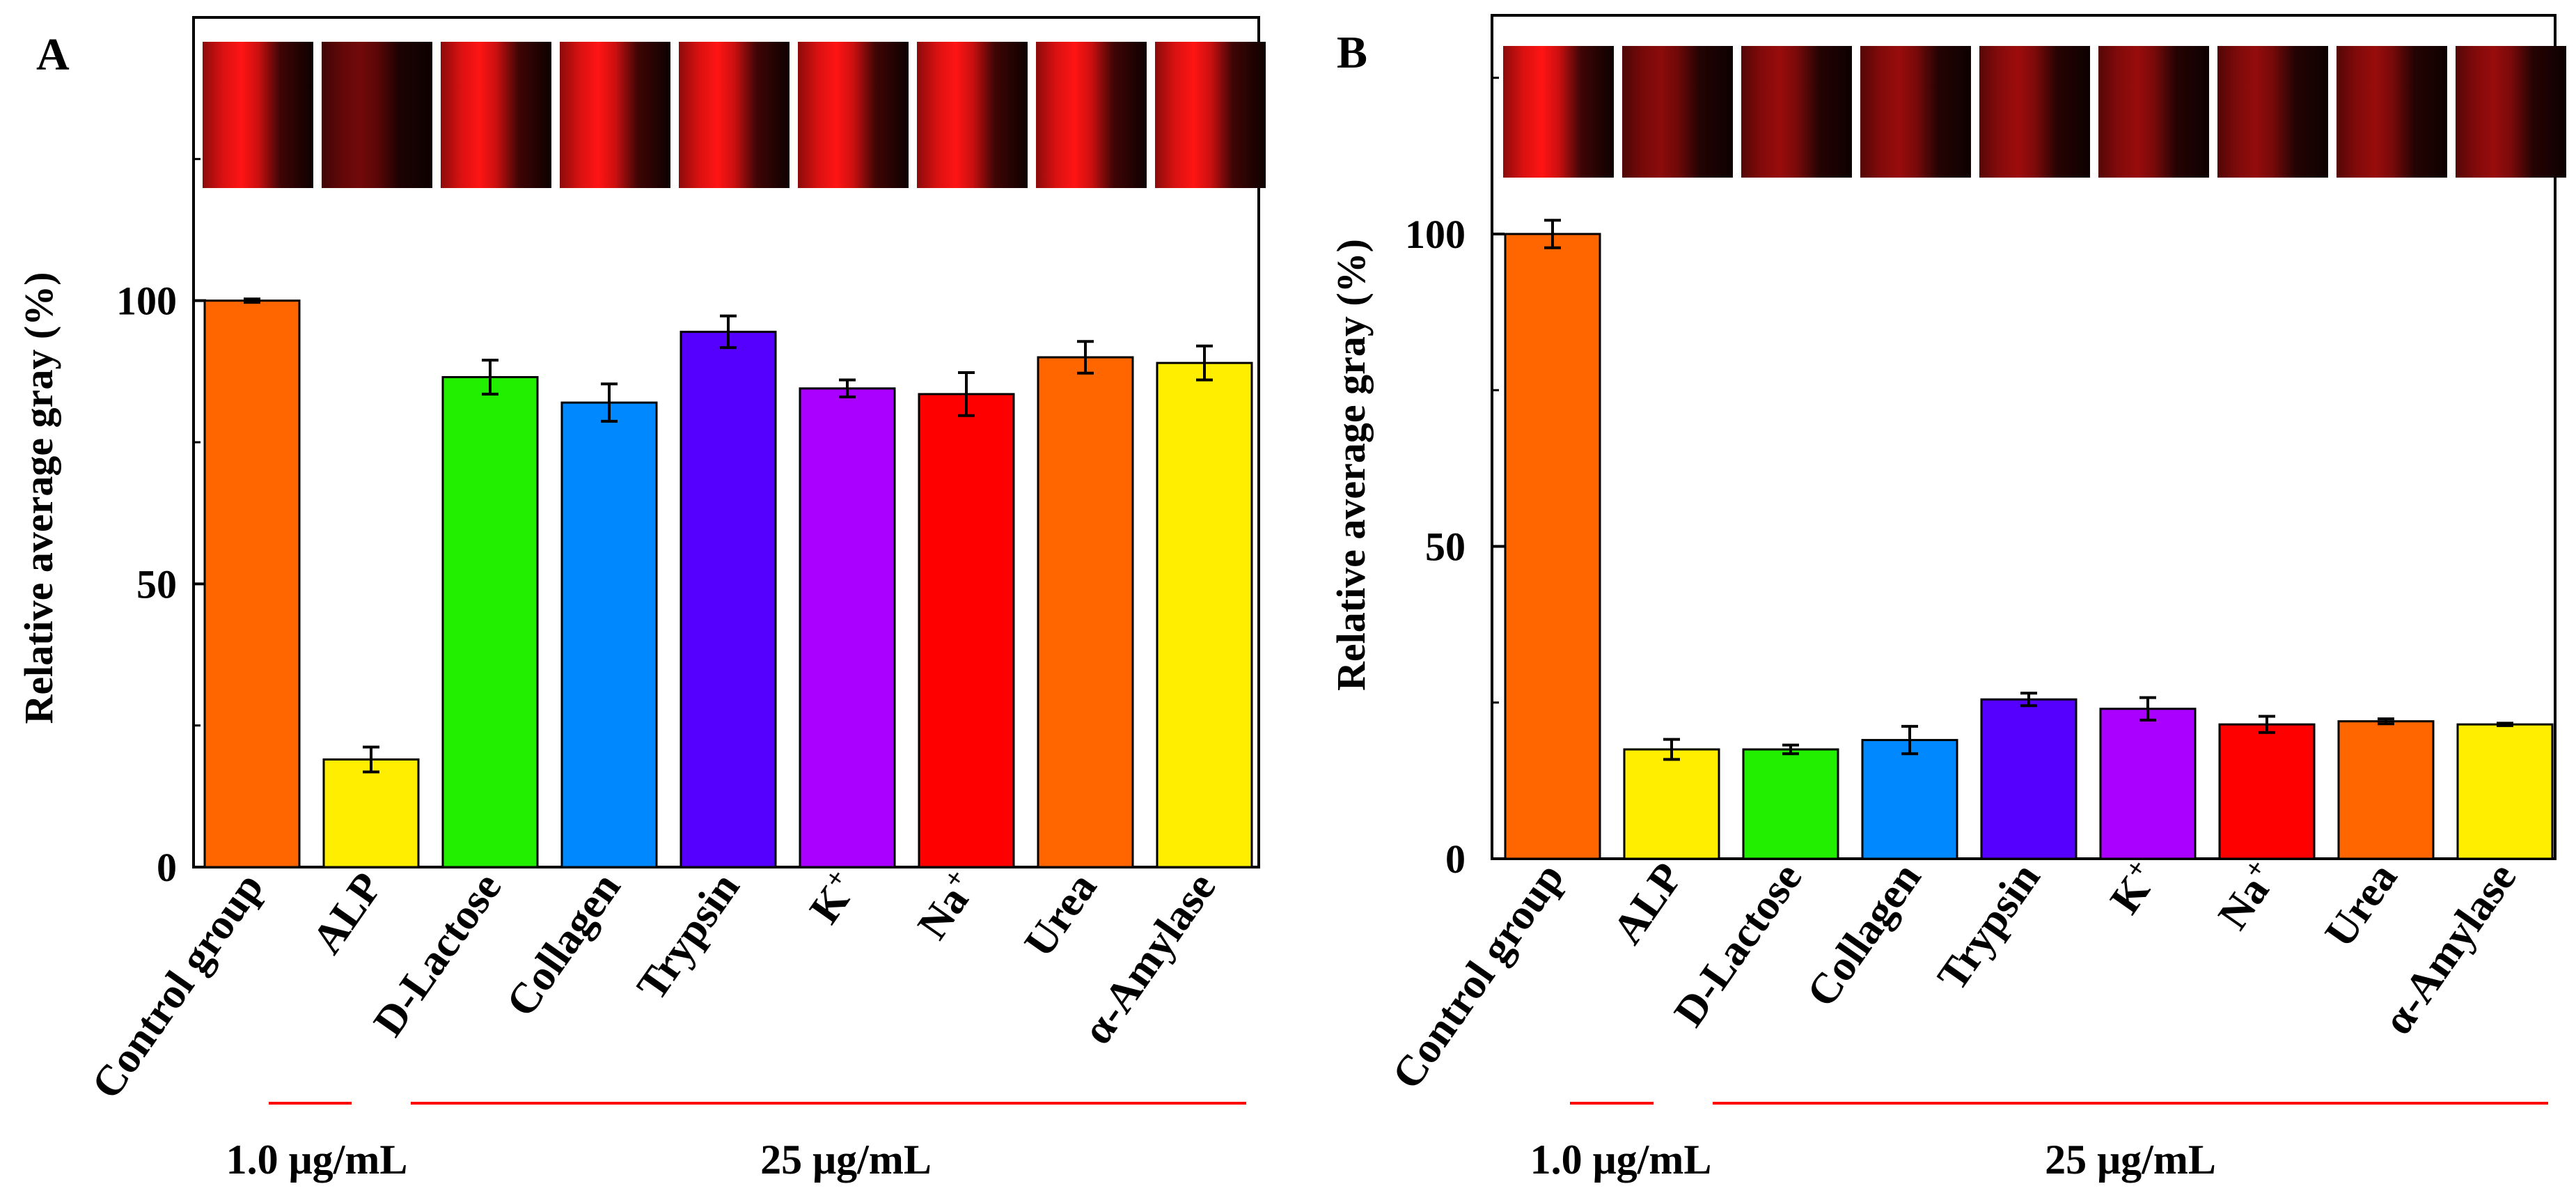 The image size is (2576, 1200). What do you see at coordinates (1352, 52) in the screenshot?
I see `panel-label: B` at bounding box center [1352, 52].